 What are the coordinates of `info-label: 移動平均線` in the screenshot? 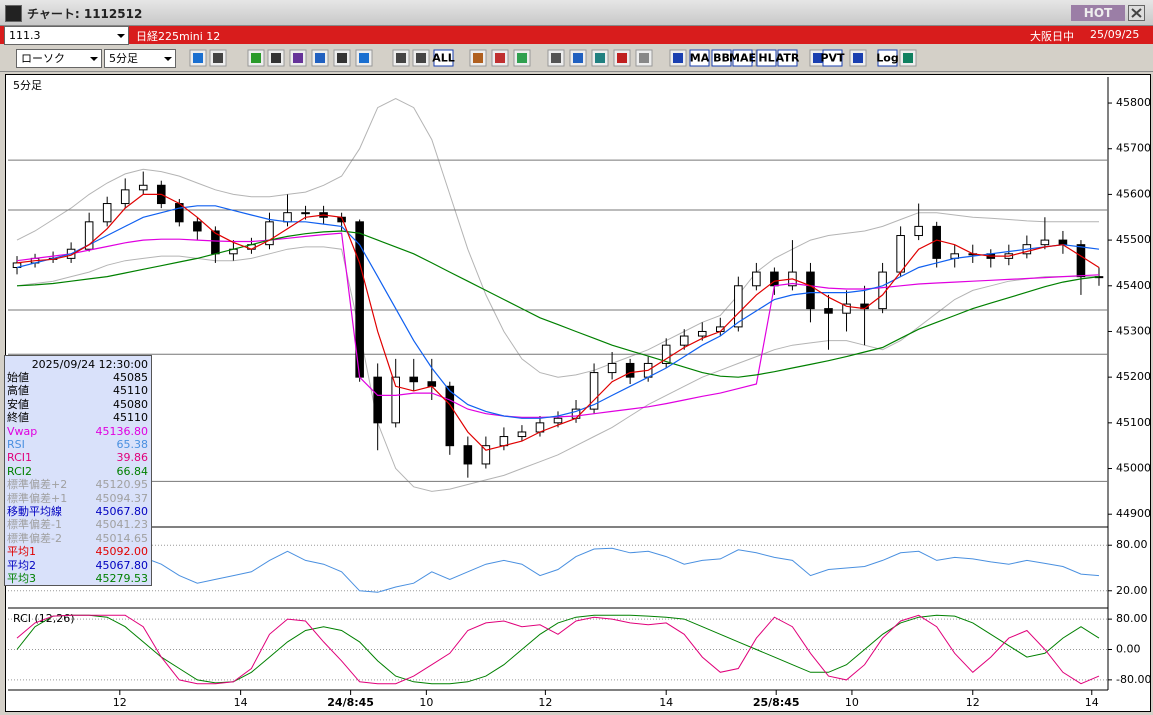 It's located at (34, 511).